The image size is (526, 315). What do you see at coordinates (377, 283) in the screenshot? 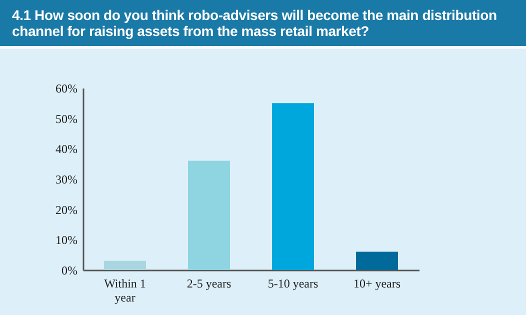
I see `x-tick-label: 10+ years` at bounding box center [377, 283].